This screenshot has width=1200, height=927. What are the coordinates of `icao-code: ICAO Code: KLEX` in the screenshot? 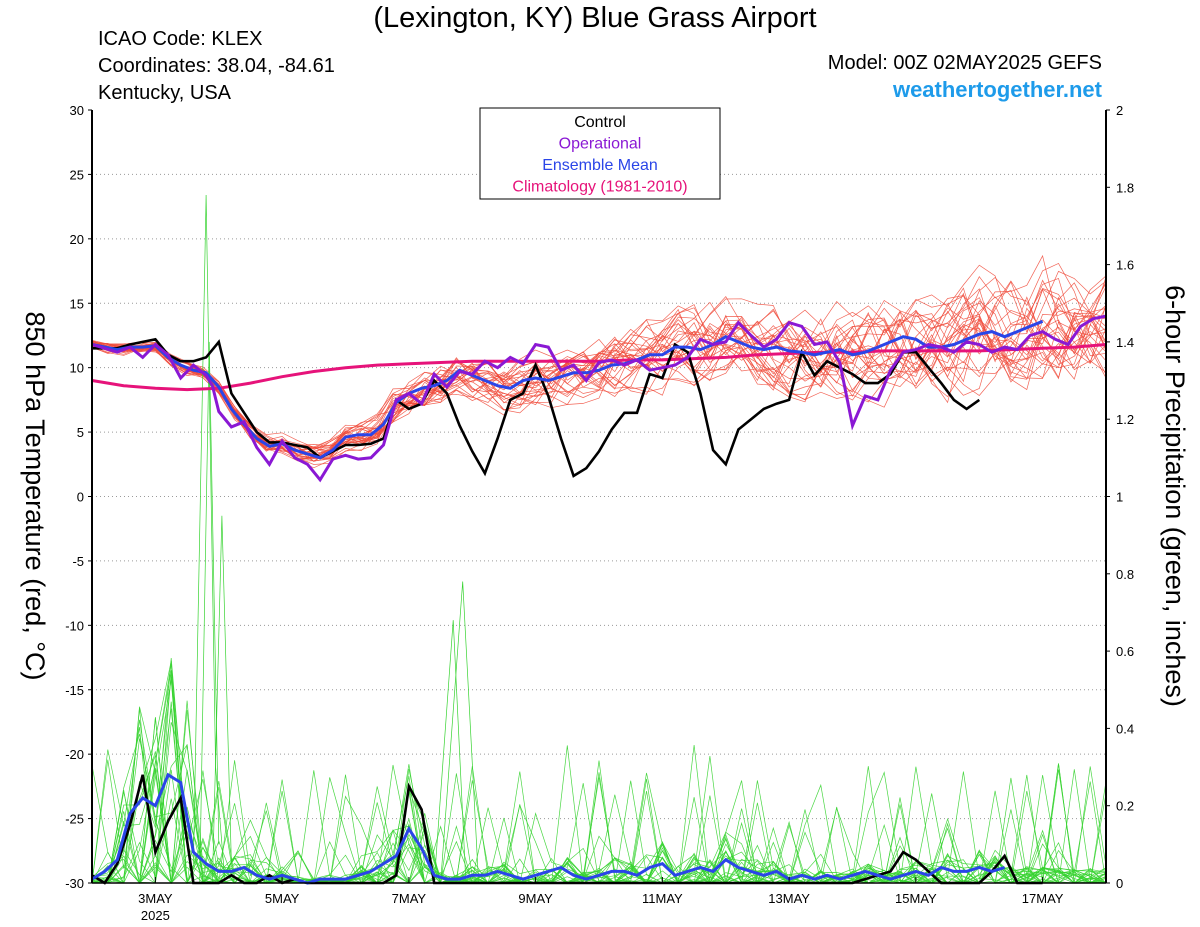 It's located at (180, 39).